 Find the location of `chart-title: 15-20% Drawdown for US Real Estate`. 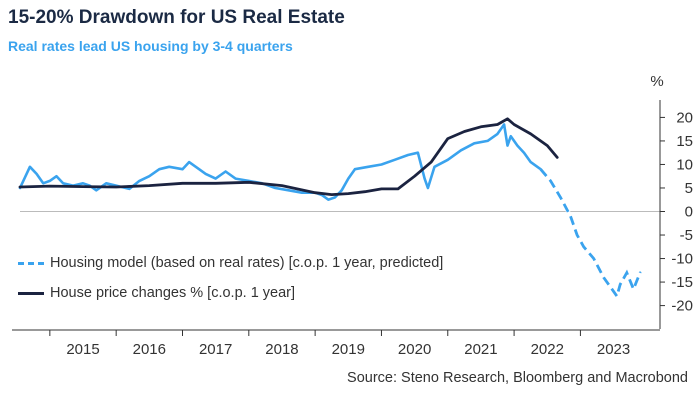

chart-title: 15-20% Drawdown for US Real Estate is located at coordinates (176, 17).